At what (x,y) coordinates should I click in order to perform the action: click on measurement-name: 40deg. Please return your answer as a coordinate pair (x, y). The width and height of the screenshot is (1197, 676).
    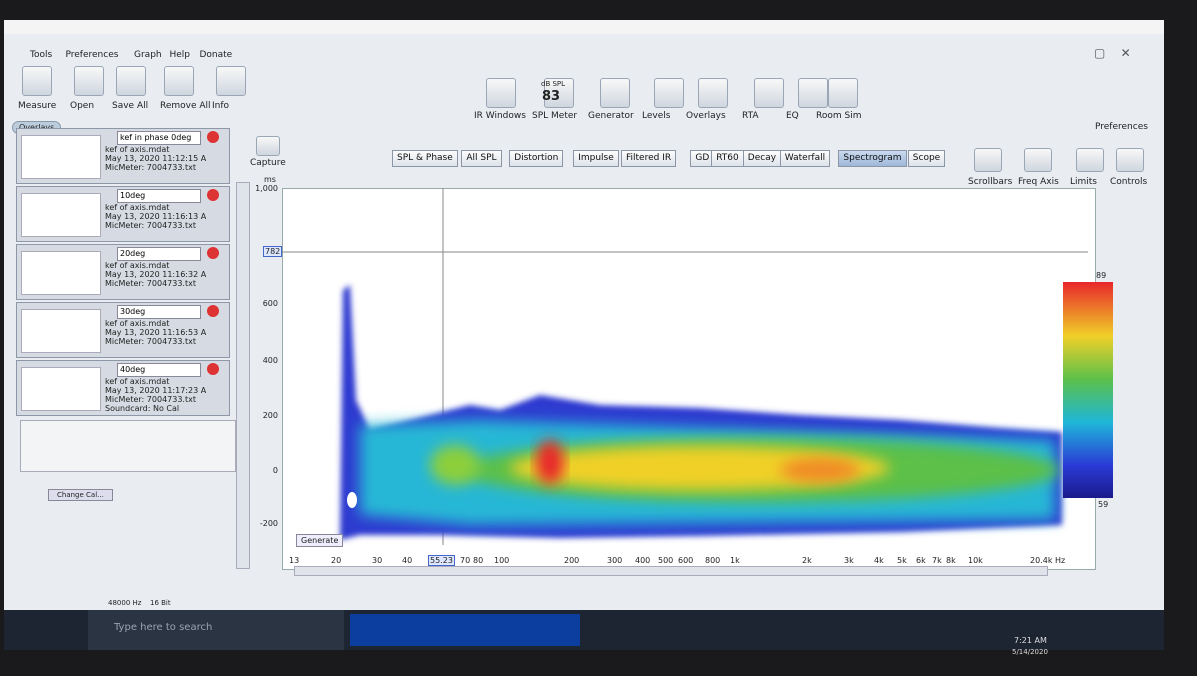
    Looking at the image, I should click on (159, 370).